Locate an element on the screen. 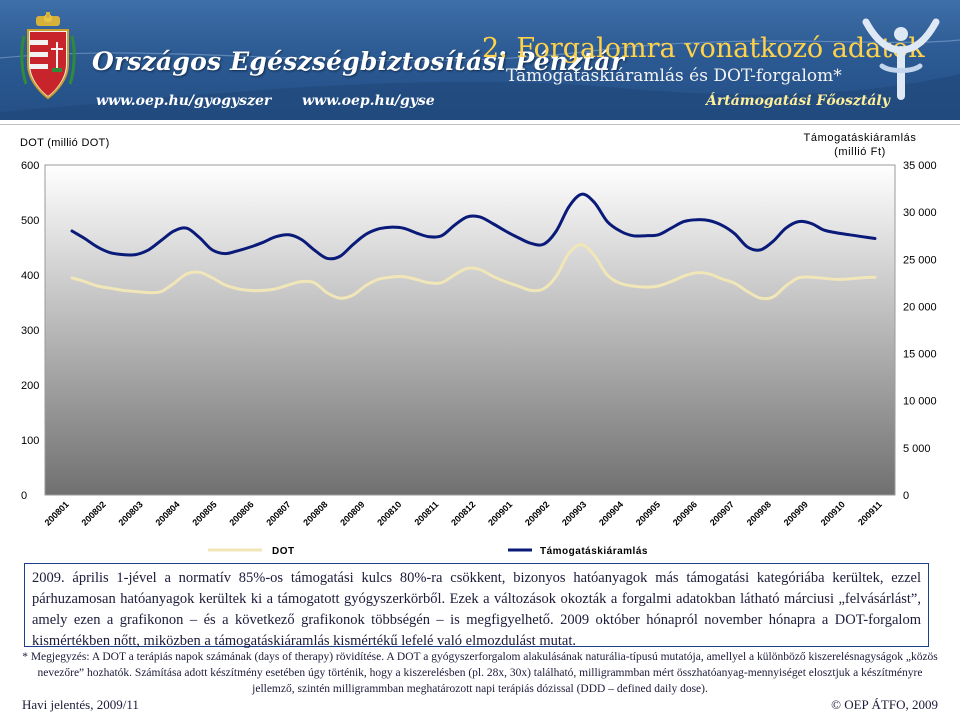 The width and height of the screenshot is (960, 716). slide-title: 2. Forgalomra vonatkozó adatok is located at coordinates (703, 48).